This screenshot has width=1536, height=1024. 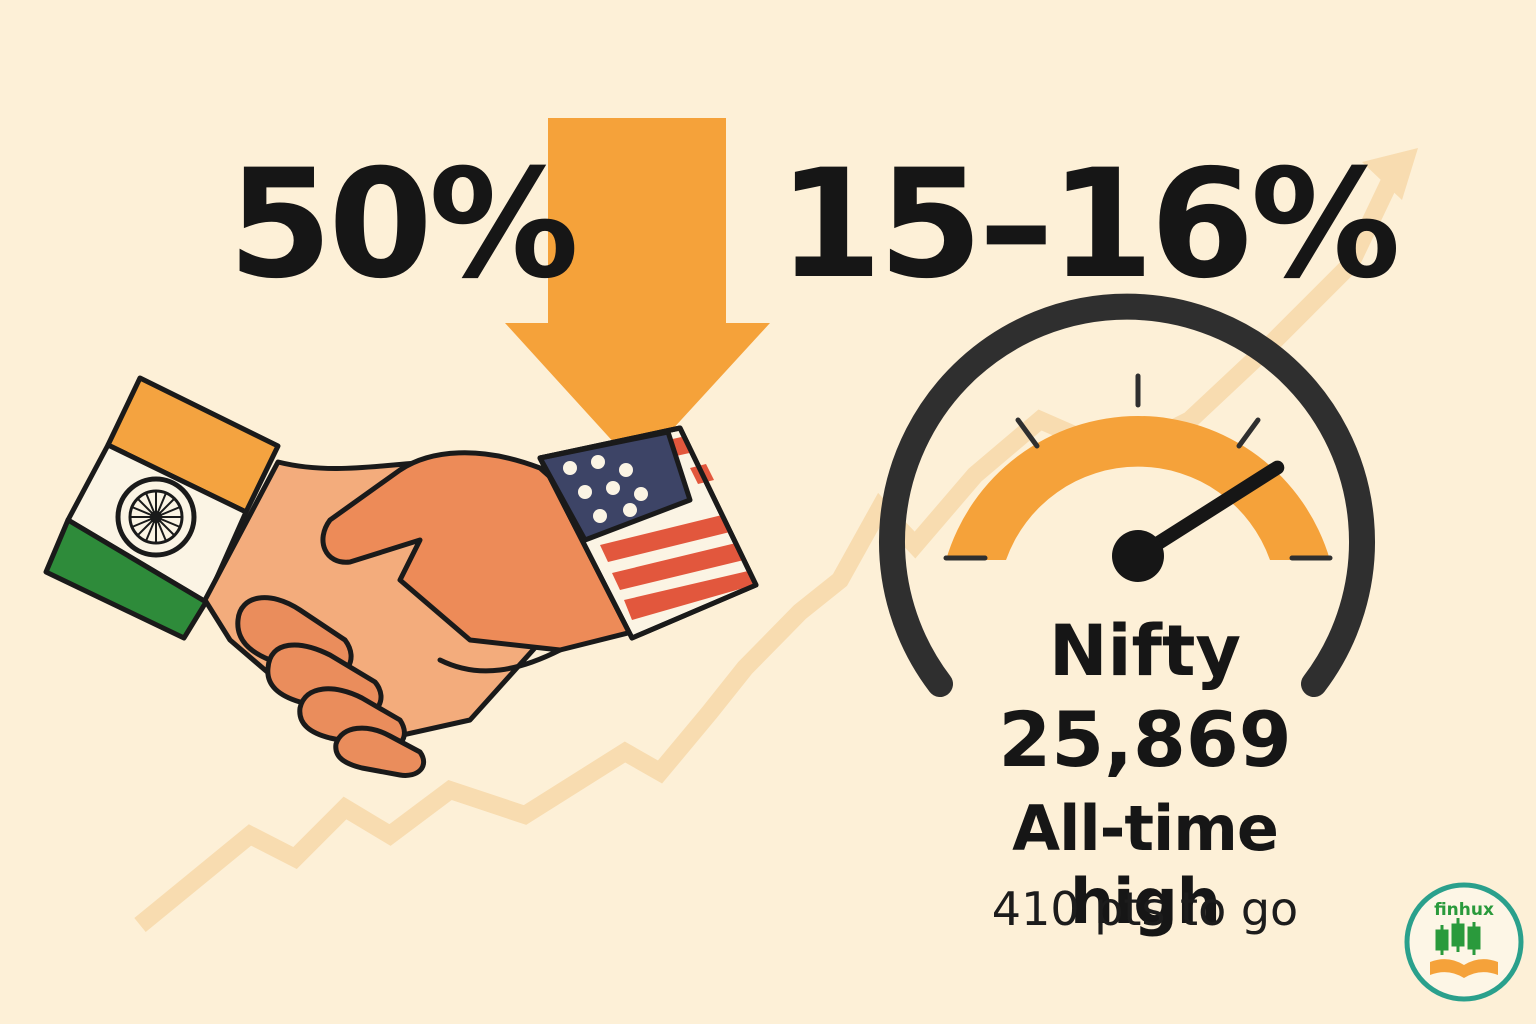 What do you see at coordinates (1145, 909) in the screenshot?
I see `index-remaining: 410 pts to go` at bounding box center [1145, 909].